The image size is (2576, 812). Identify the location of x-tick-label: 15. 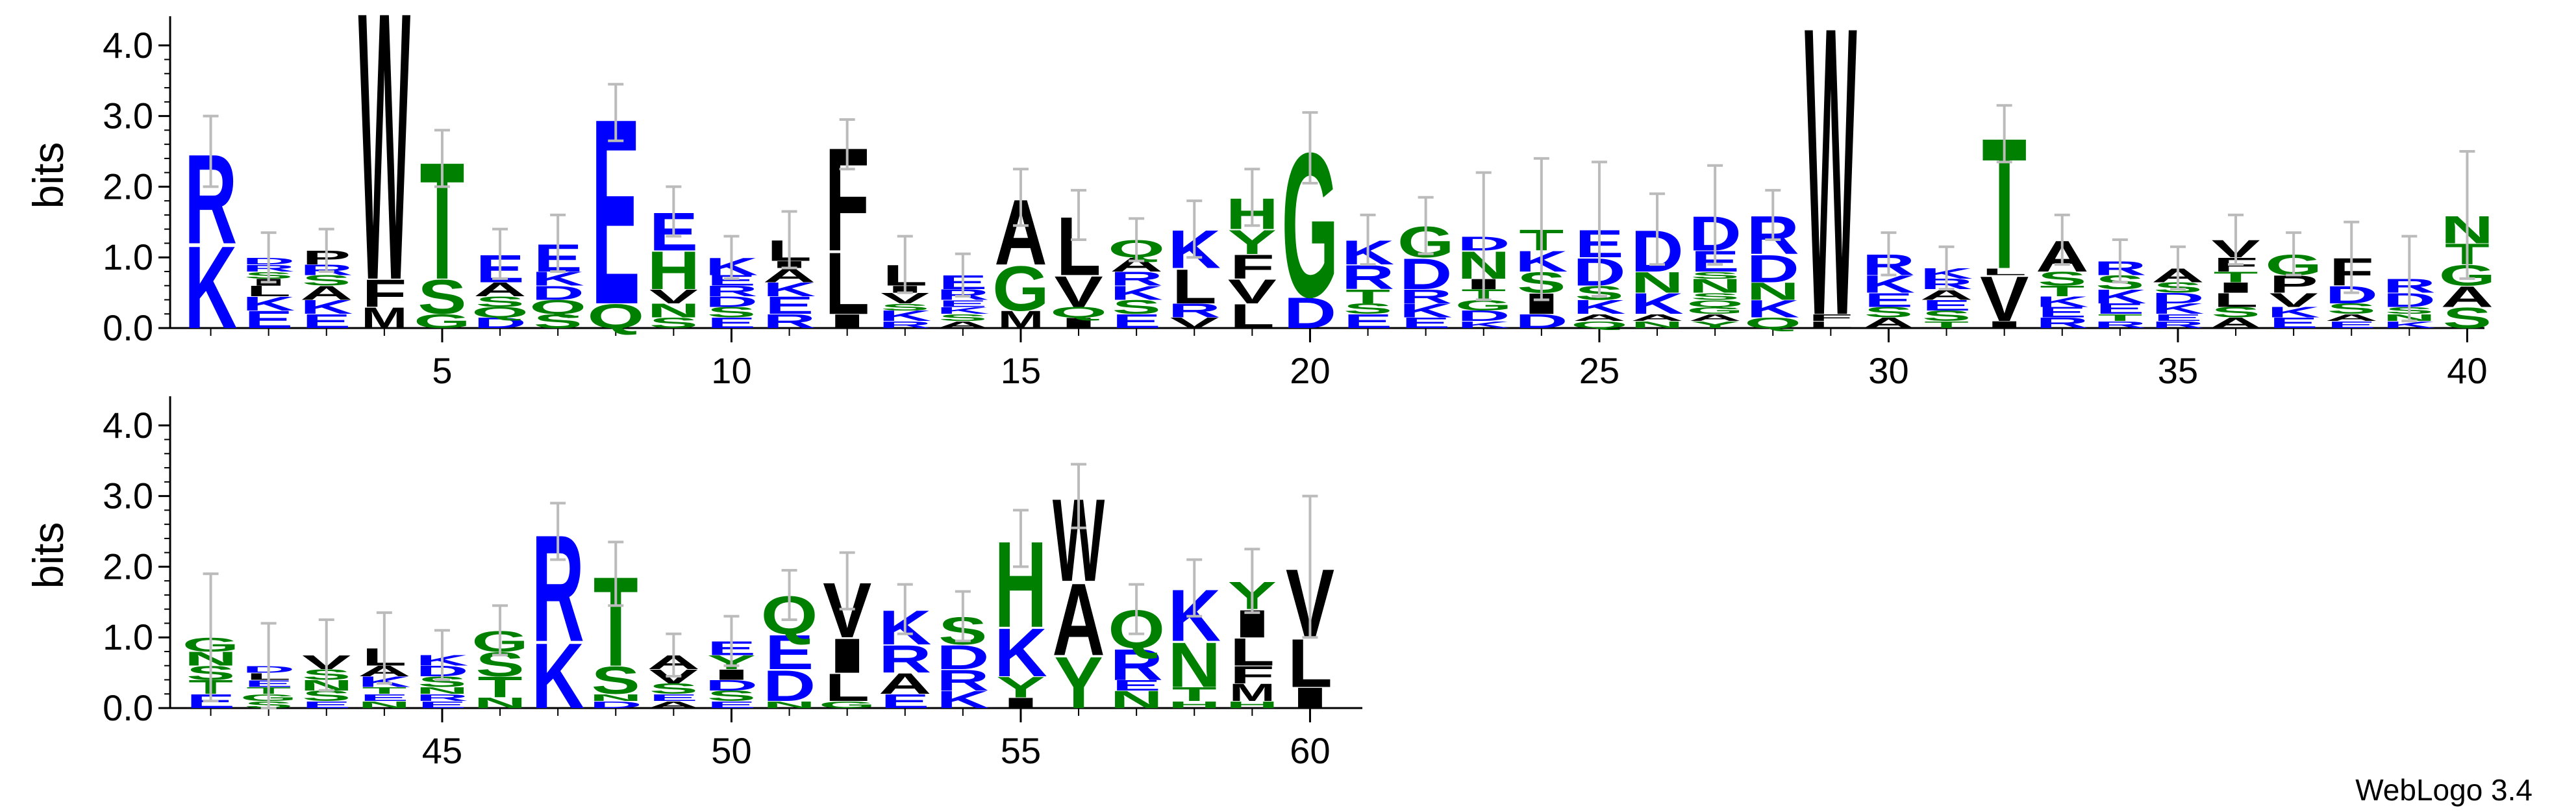
(1021, 370).